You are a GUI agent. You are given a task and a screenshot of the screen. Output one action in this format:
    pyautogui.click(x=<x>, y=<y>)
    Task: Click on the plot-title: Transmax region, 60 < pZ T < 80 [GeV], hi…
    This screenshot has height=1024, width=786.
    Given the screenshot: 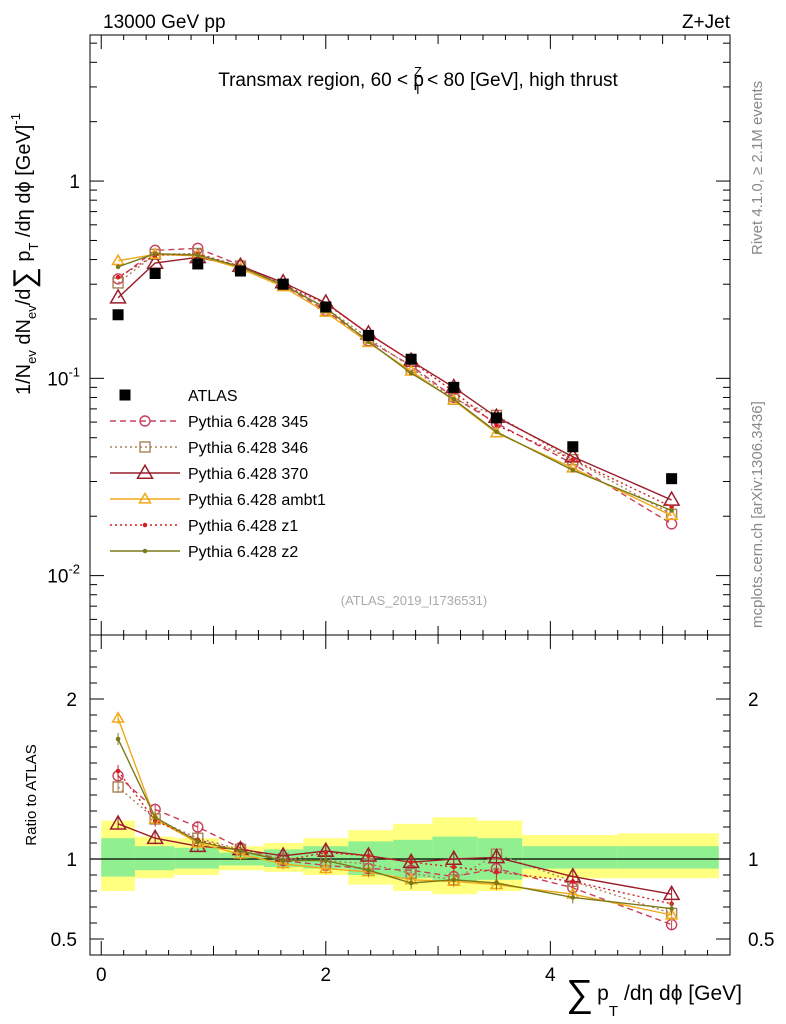 What is the action you would take?
    pyautogui.click(x=418, y=80)
    